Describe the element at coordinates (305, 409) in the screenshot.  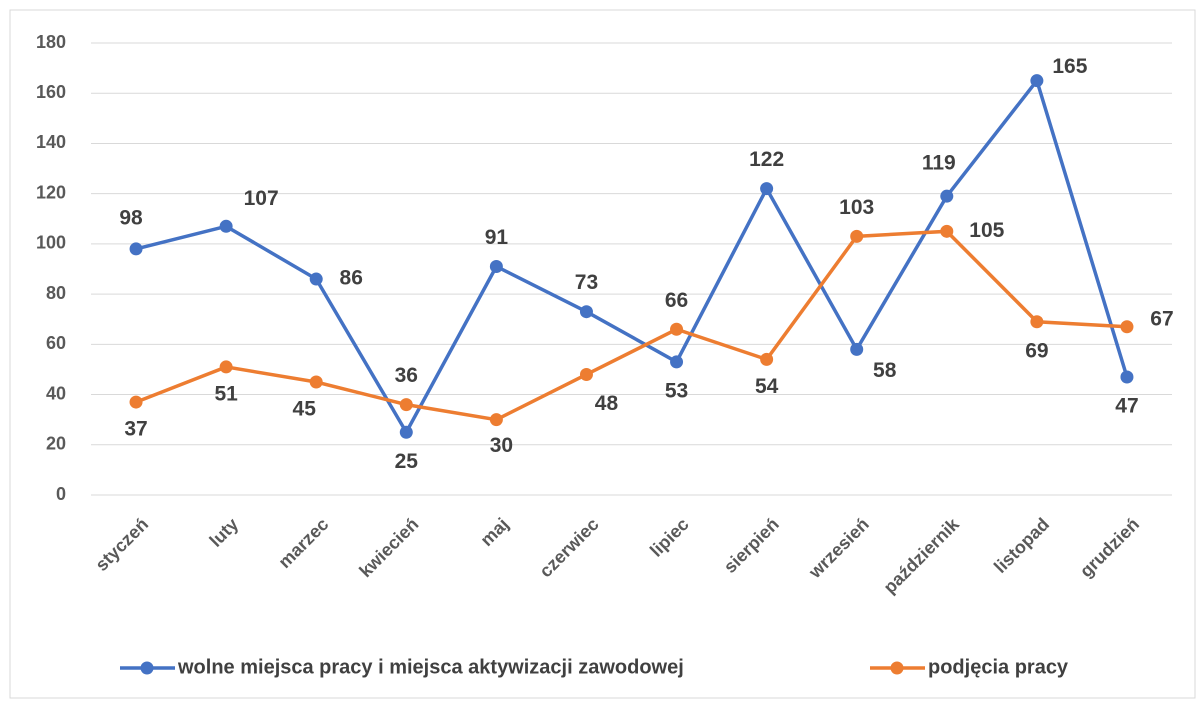
I see `data-label: 45` at that location.